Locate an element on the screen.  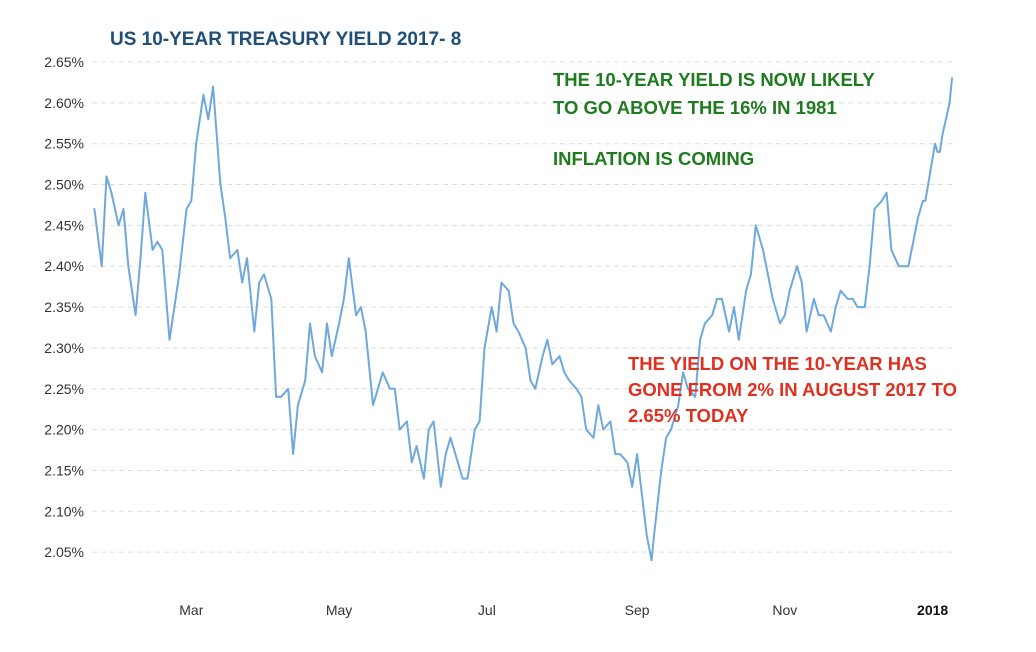
y-tick-label: 2.05% is located at coordinates (64, 552).